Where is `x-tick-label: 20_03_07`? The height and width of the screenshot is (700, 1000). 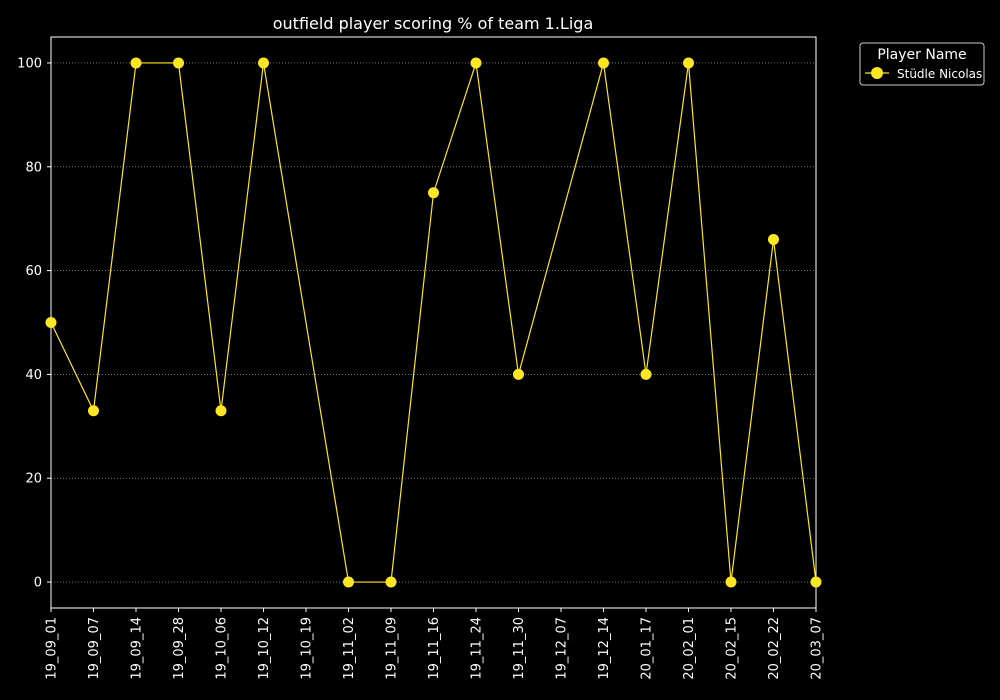
x-tick-label: 20_03_07 is located at coordinates (817, 648).